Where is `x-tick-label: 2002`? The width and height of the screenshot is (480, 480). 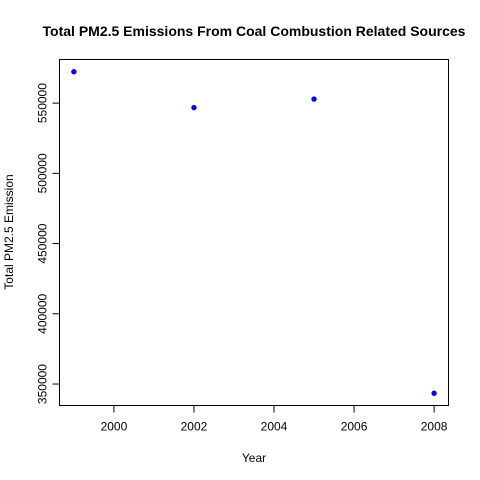 x-tick-label: 2002 is located at coordinates (194, 427).